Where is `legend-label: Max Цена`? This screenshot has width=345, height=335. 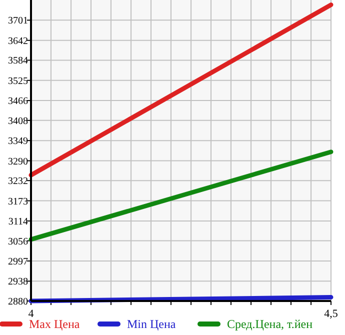 legend-label: Max Цена is located at coordinates (54, 324).